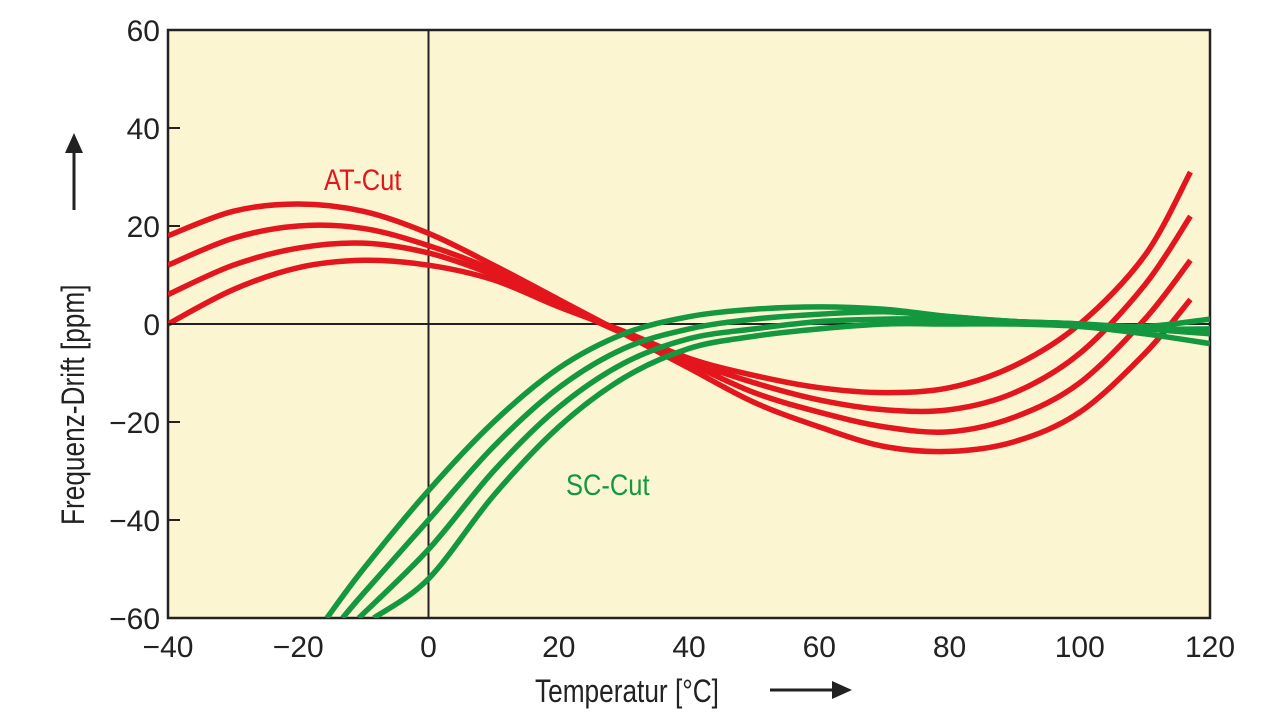 The image size is (1280, 724). What do you see at coordinates (608, 484) in the screenshot?
I see `annotation-sc-cut: SC-Cut` at bounding box center [608, 484].